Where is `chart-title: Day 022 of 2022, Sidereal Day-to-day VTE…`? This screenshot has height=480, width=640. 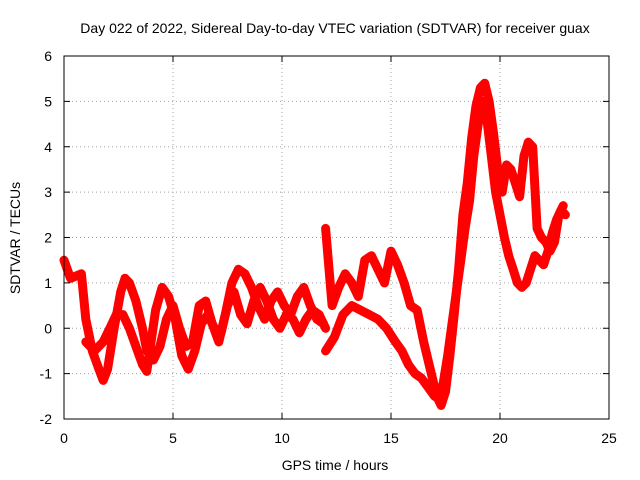 chart-title: Day 022 of 2022, Sidereal Day-to-day VTE… is located at coordinates (334, 28).